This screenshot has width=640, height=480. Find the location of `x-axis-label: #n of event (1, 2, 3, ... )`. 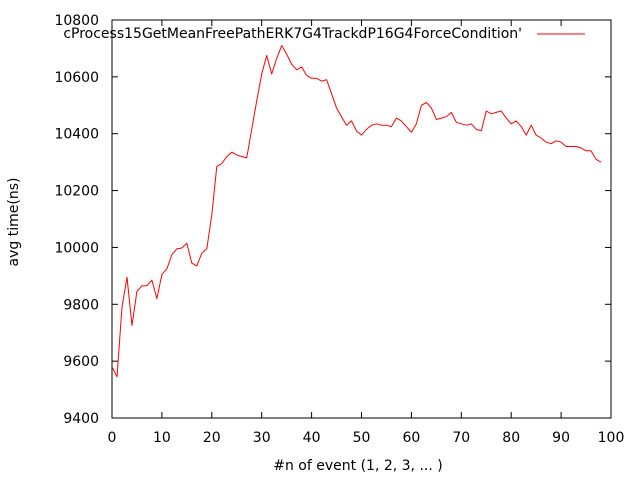

x-axis-label: #n of event (1, 2, 3, ... ) is located at coordinates (357, 466).